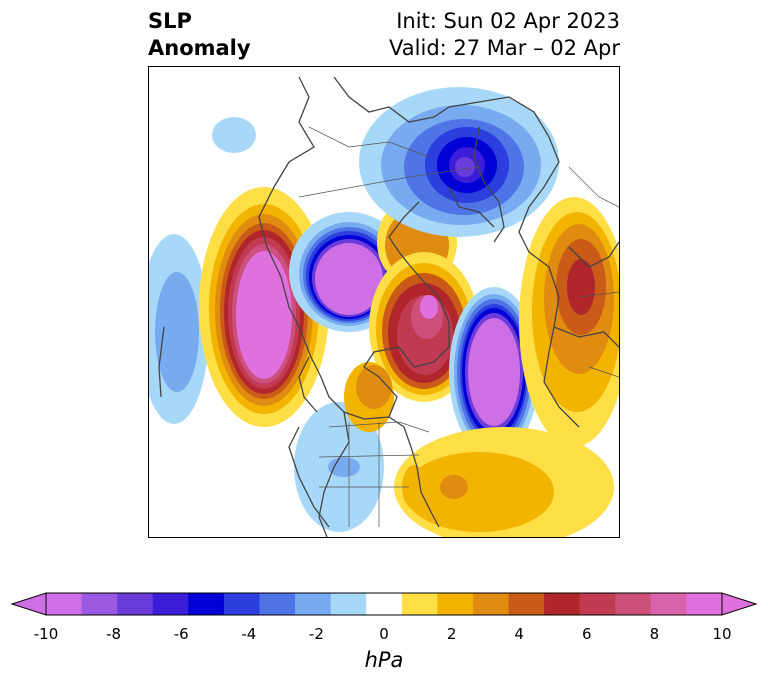 This screenshot has height=684, width=768. I want to click on atlantic-low-anomaly, so click(494, 372).